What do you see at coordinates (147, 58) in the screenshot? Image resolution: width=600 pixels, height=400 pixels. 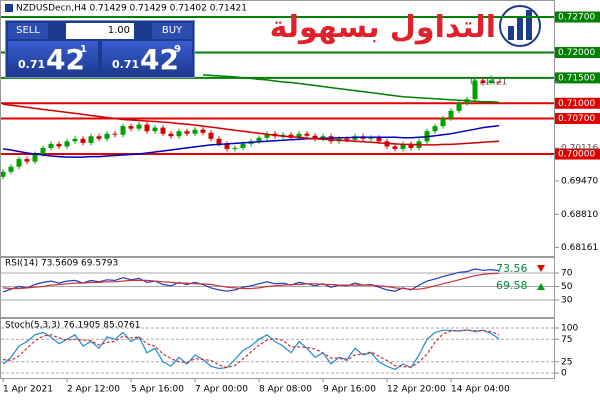 I see `buy-price: 0.71 42 9` at bounding box center [147, 58].